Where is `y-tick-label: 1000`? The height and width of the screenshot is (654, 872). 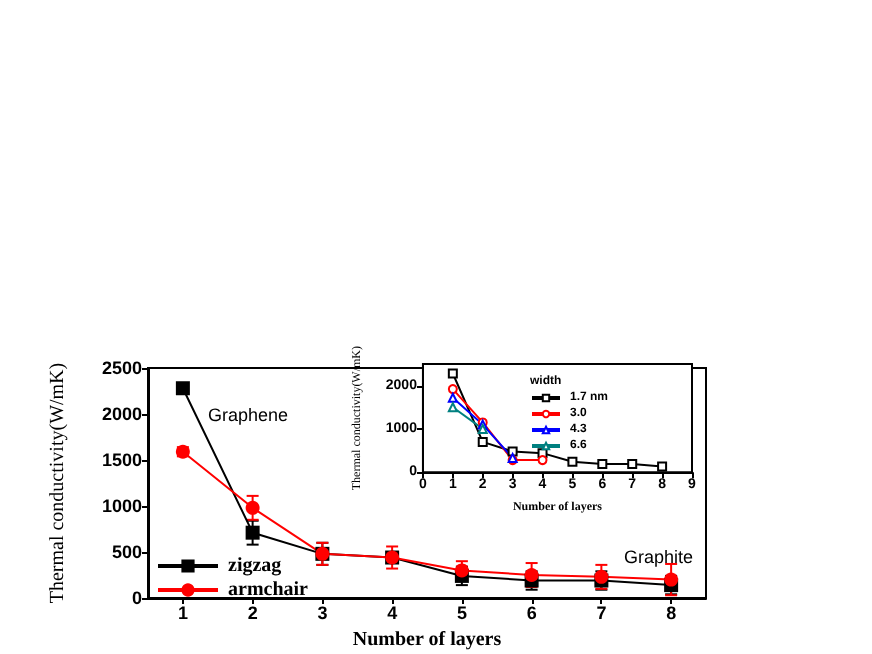
y-tick-label: 1000 is located at coordinates (121, 506).